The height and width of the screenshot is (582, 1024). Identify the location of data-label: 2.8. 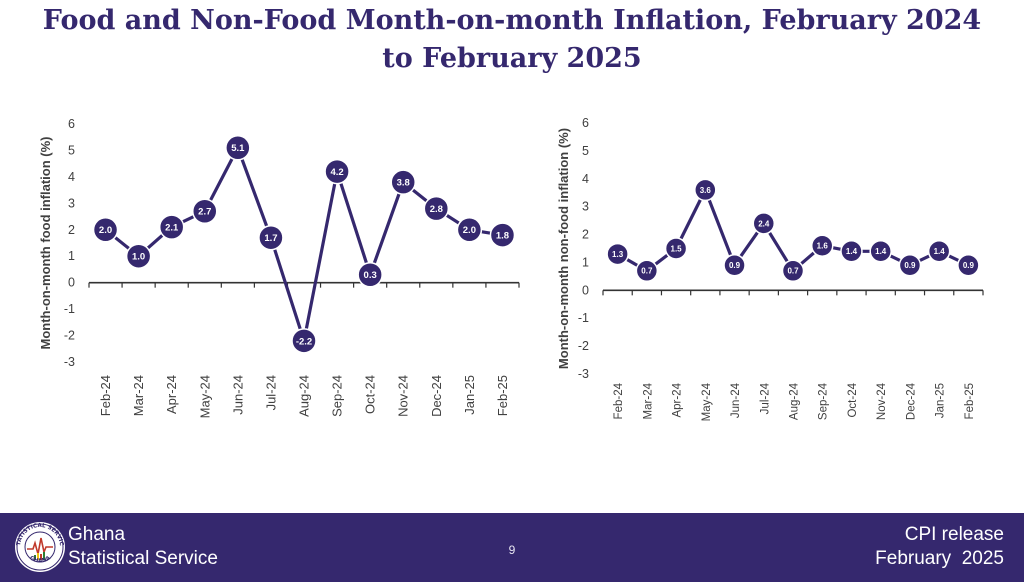
(436, 209).